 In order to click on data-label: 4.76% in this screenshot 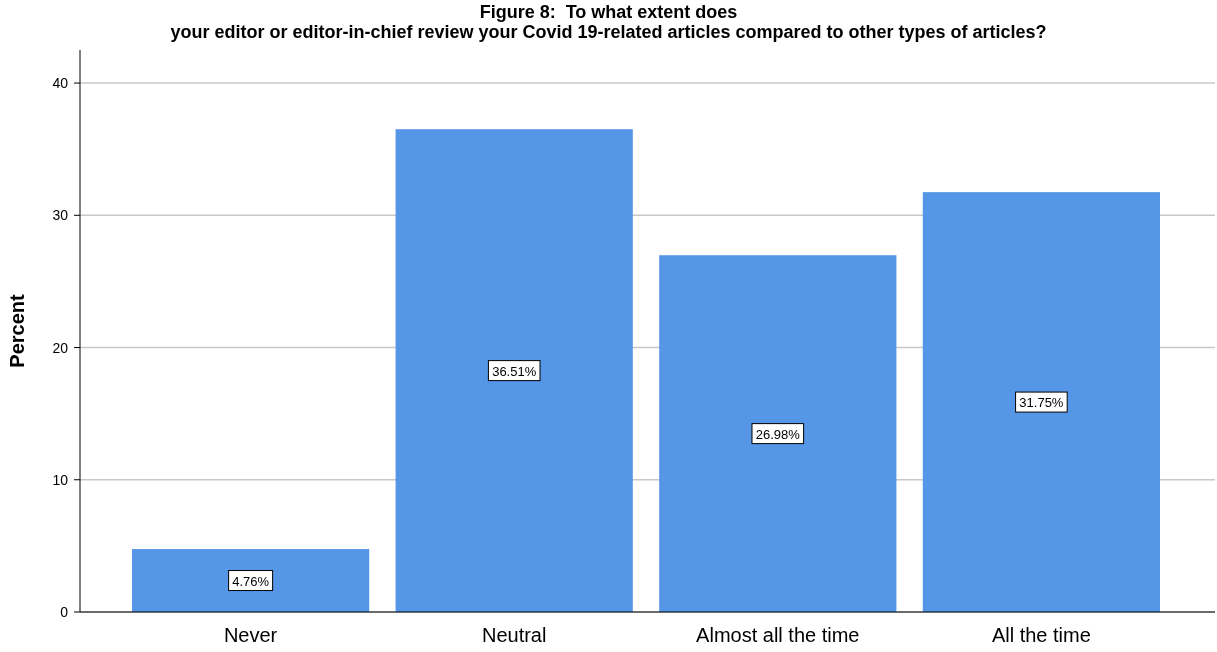, I will do `click(251, 581)`.